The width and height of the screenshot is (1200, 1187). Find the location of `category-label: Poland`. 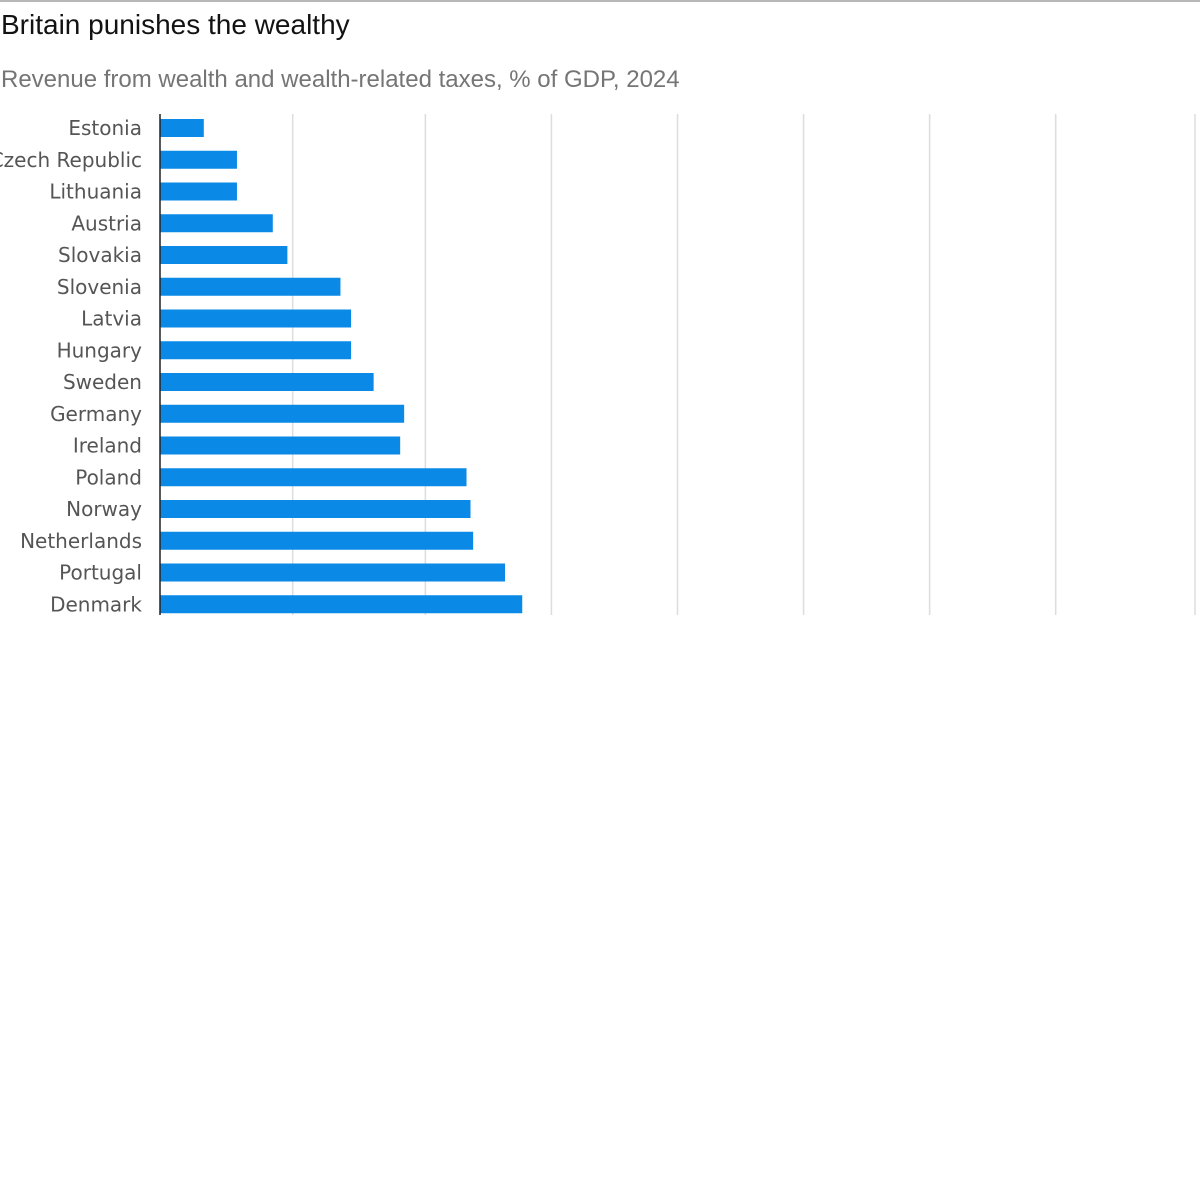

category-label: Poland is located at coordinates (108, 477).